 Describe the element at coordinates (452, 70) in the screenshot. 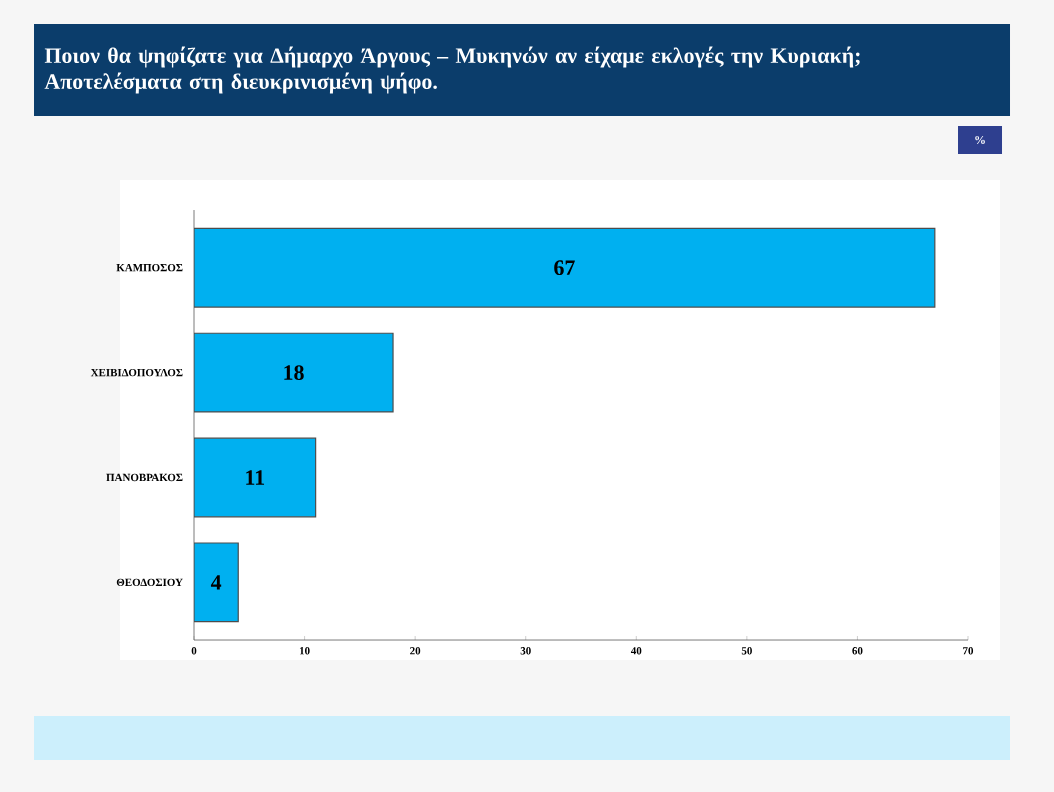

I see `chart-title: Ποιον θα ψηφίζατε για Δήμαρχο Άργους – Μυκηνών αν είχαμε εκλογές την Κυριακή; Αποτελέσματα στη διευκρινισμένη ψήφο.` at that location.